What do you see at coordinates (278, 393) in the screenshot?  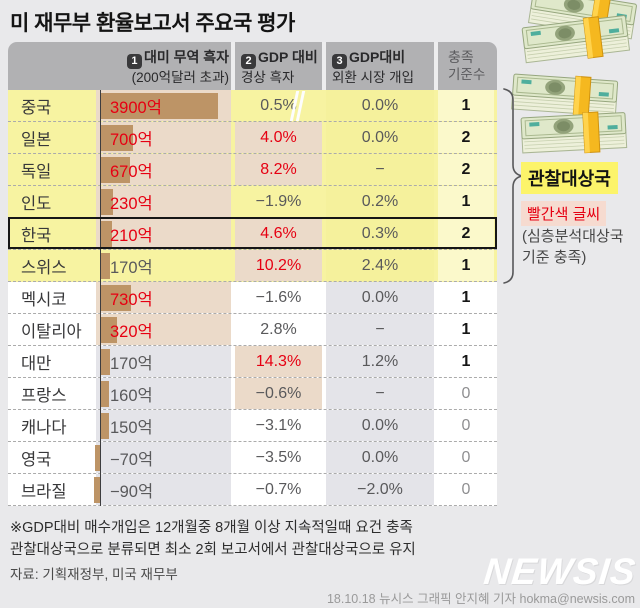 I see `current-account-value: −0.6%` at bounding box center [278, 393].